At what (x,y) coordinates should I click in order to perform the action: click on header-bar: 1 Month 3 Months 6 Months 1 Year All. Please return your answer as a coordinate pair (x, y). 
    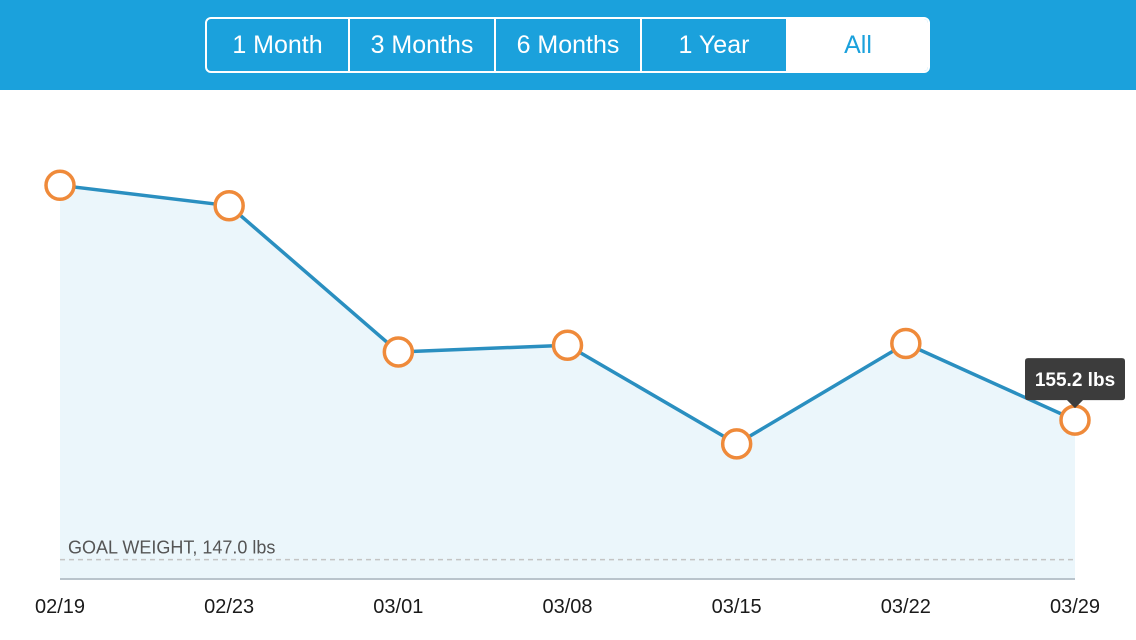
    Looking at the image, I should click on (568, 45).